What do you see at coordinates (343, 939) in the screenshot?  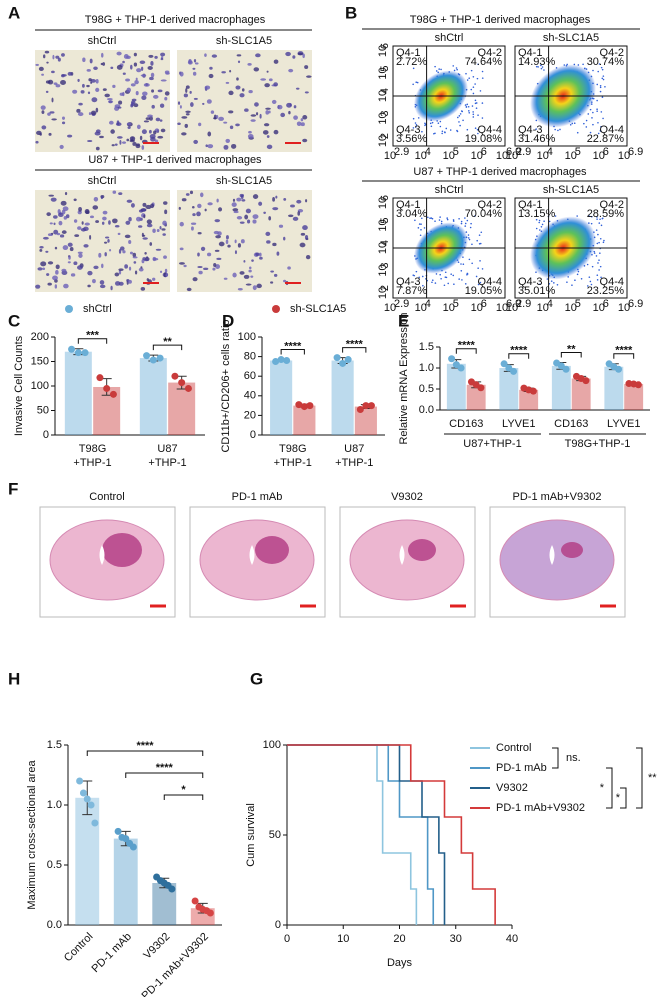 I see `x-tick-label: 10` at bounding box center [343, 939].